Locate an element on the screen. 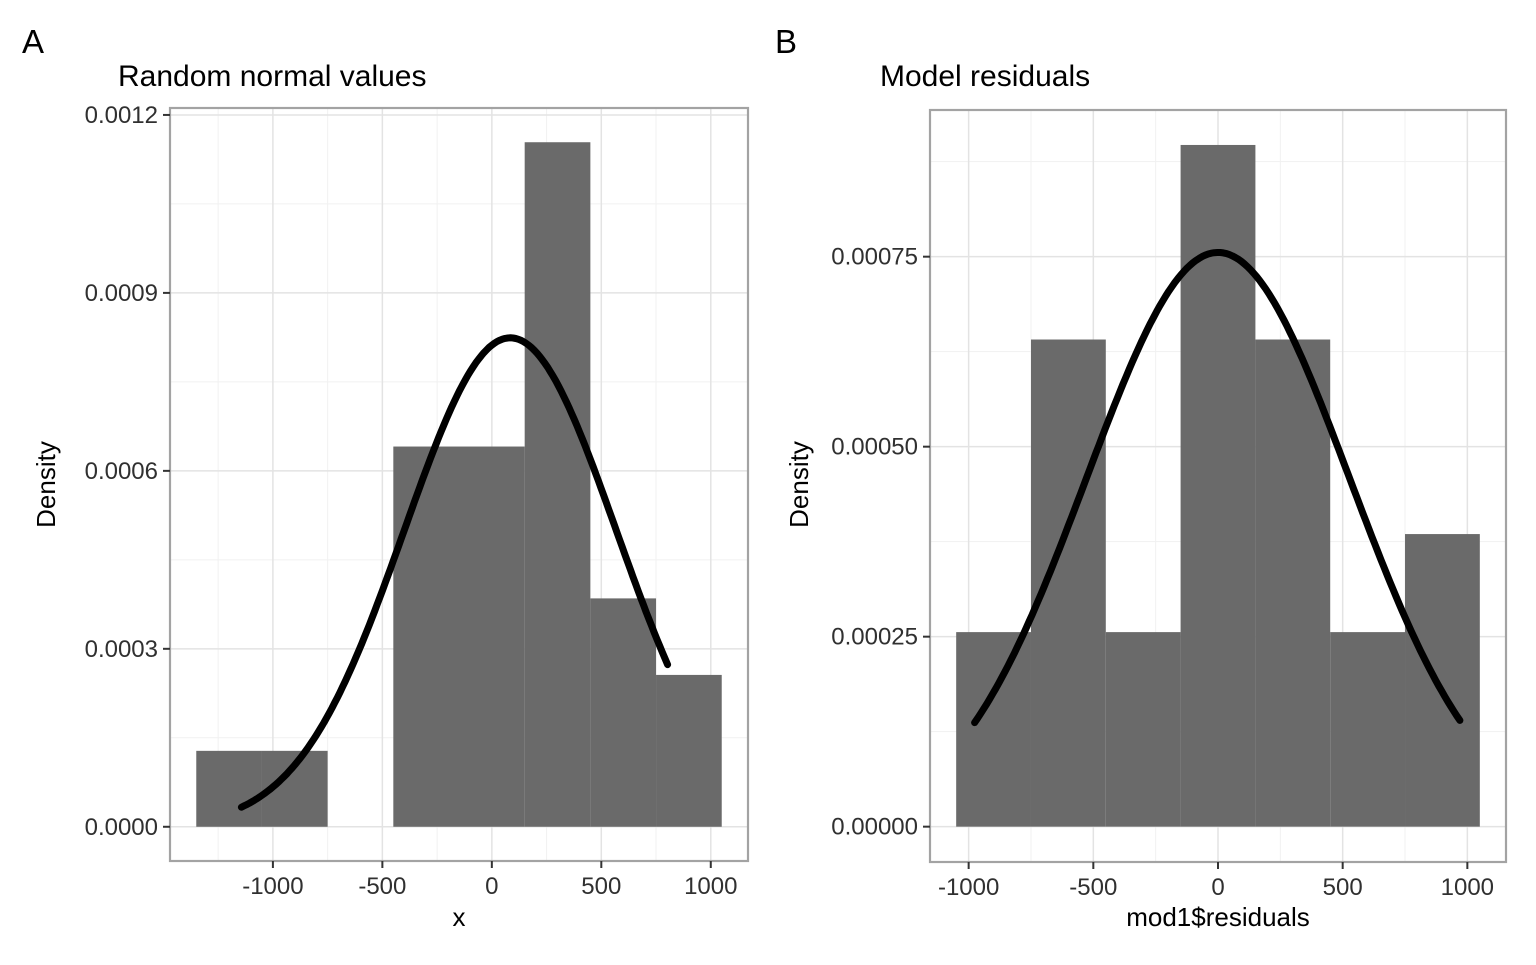 The image size is (1536, 965). y-axis-tick-label: 0.0006 is located at coordinates (121, 471).